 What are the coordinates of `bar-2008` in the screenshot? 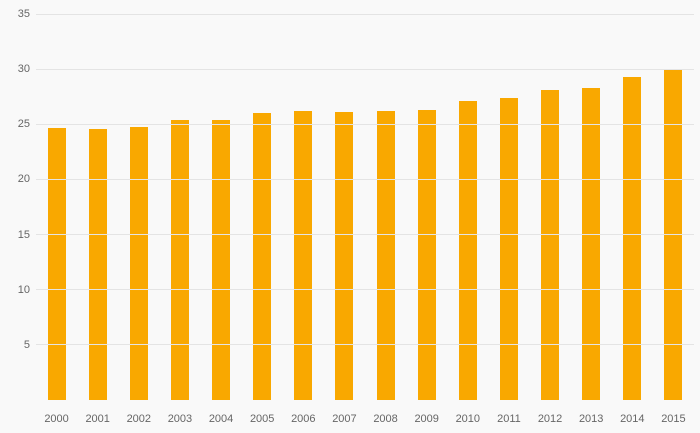 It's located at (385, 255).